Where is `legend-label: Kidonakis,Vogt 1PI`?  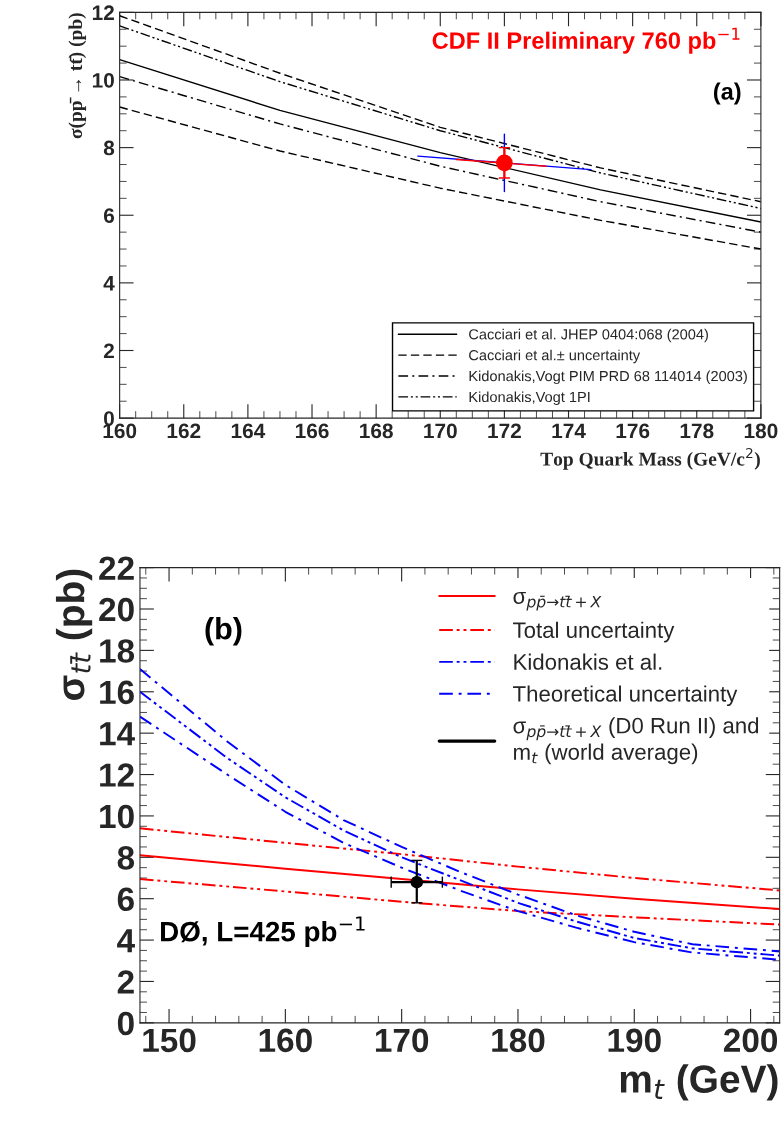 legend-label: Kidonakis,Vogt 1PI is located at coordinates (529, 398).